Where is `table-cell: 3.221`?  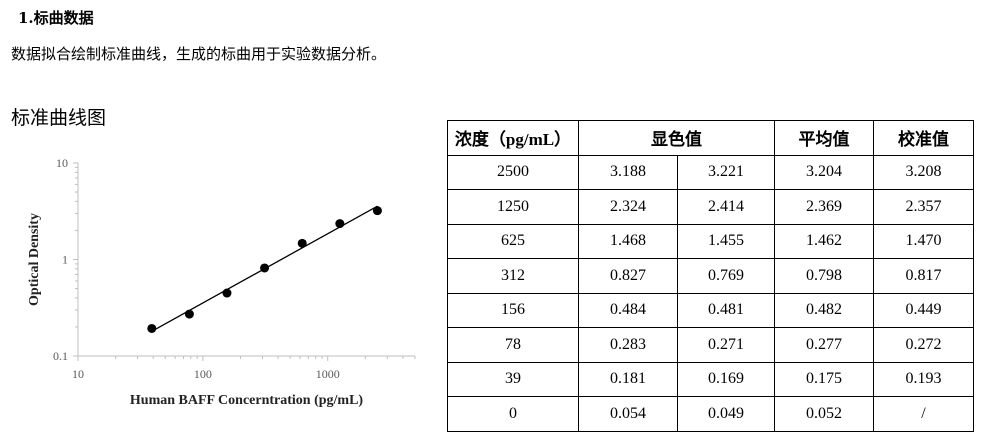
table-cell: 3.221 is located at coordinates (726, 172).